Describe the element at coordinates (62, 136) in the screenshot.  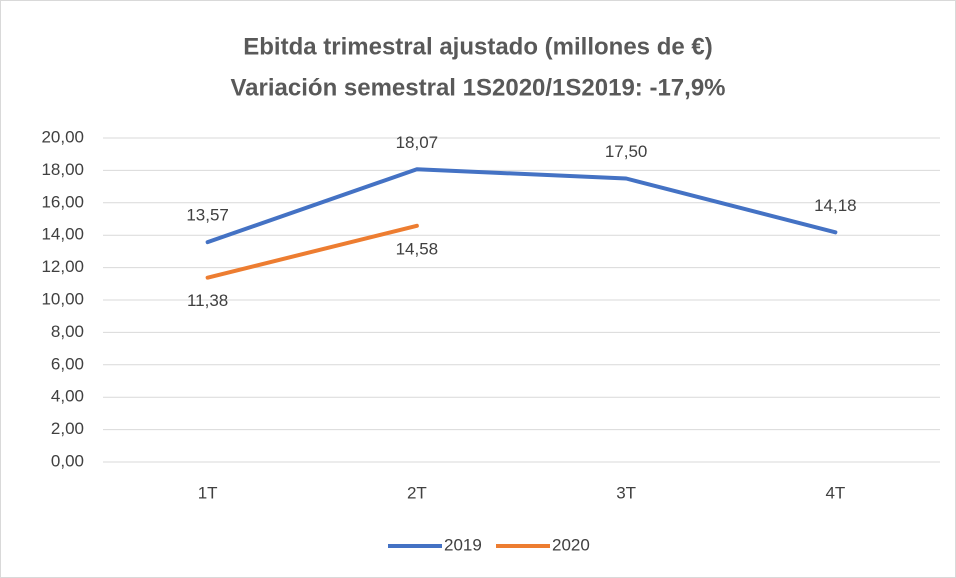
I see `y-tick-label: 20,00` at that location.